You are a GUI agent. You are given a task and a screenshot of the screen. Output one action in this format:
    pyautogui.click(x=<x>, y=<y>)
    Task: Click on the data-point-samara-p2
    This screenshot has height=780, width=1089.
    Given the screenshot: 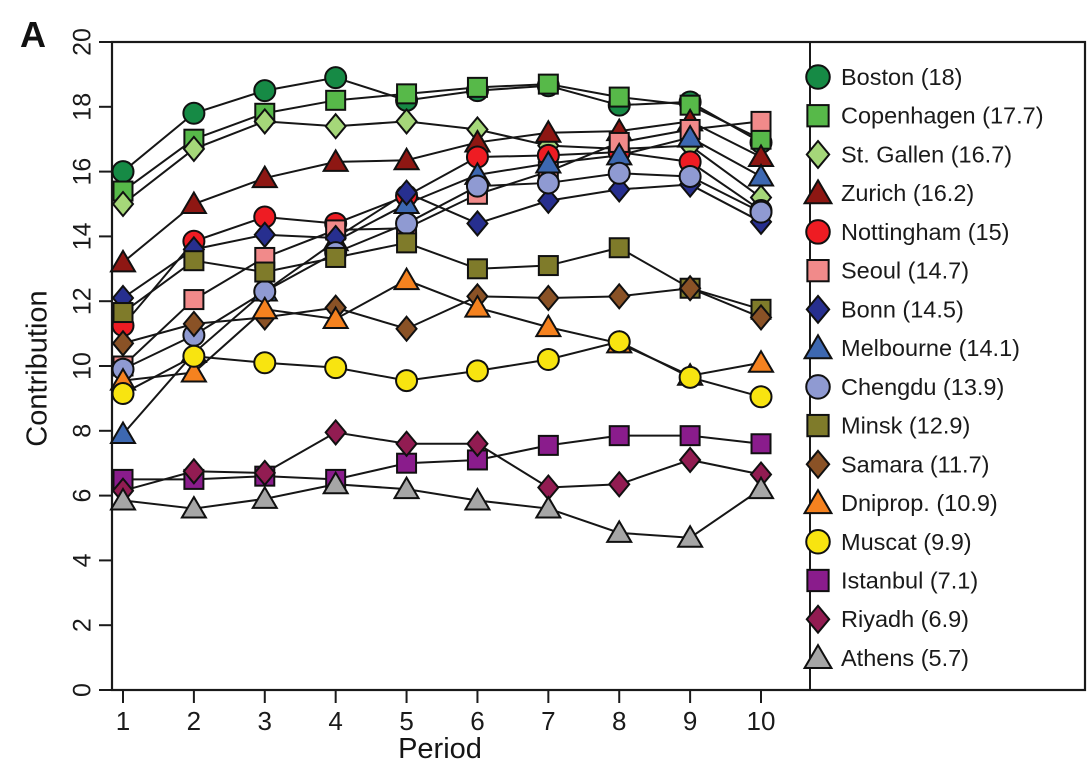 What is the action you would take?
    pyautogui.click(x=194, y=324)
    